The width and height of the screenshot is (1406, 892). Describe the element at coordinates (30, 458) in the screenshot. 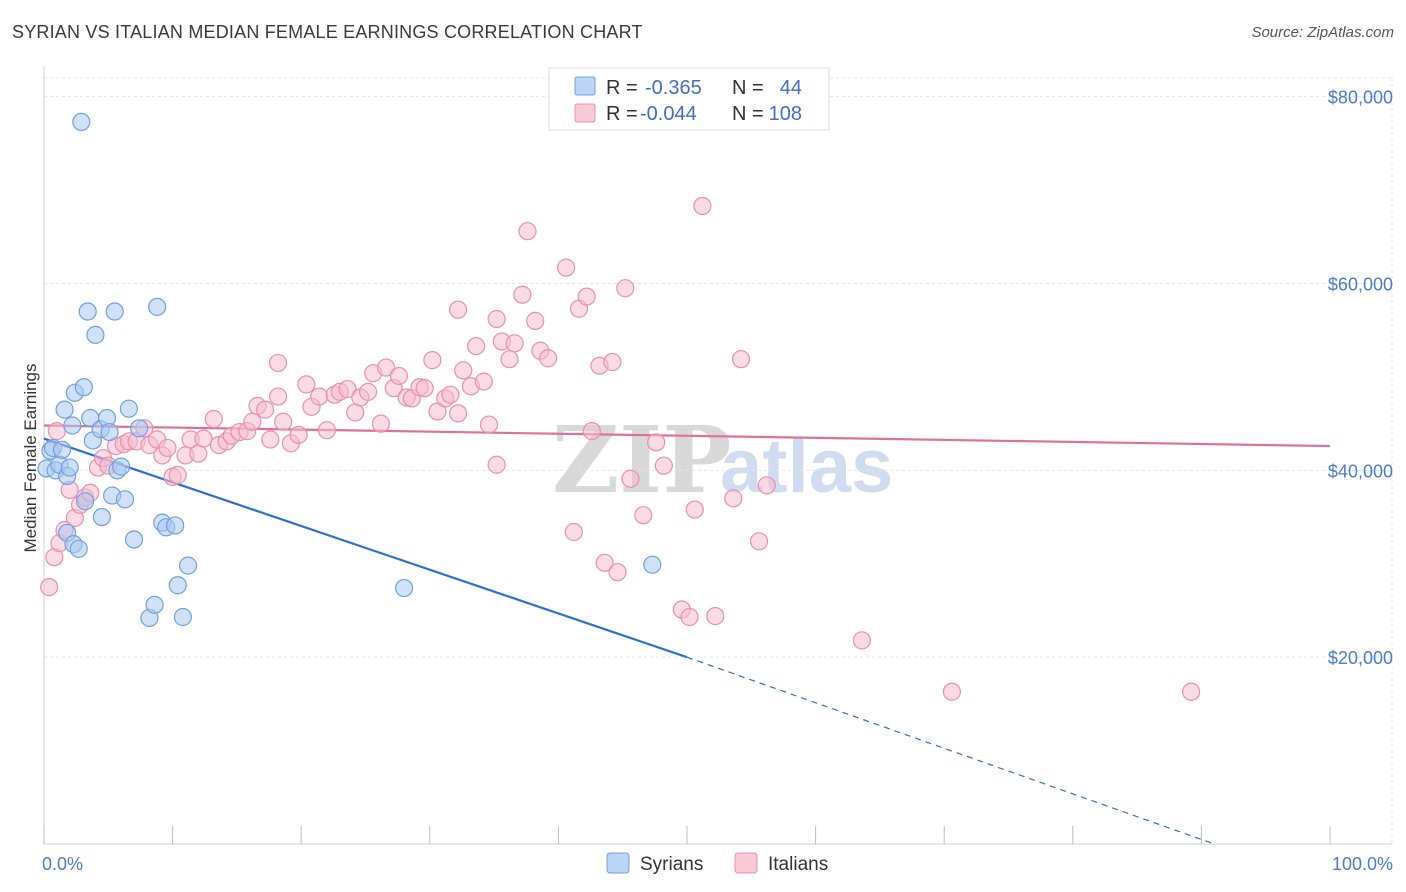

I see `y-axis-label: Median Female Earnings` at that location.